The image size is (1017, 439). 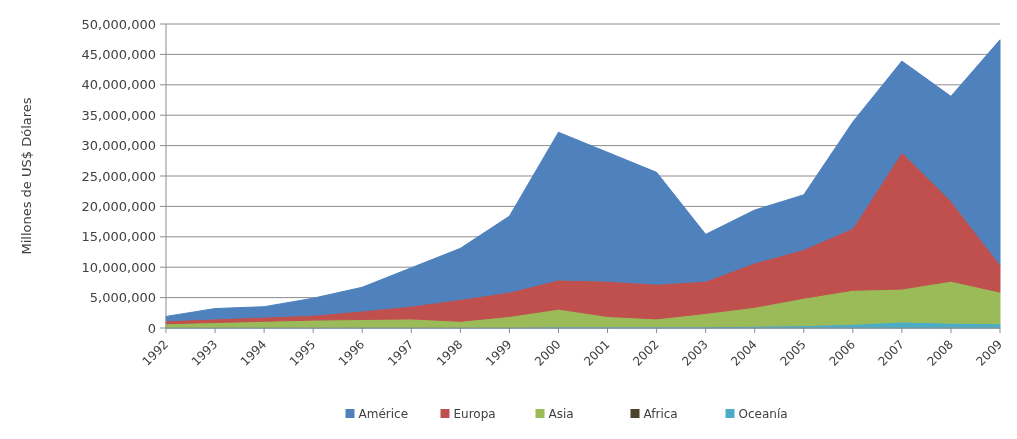 What do you see at coordinates (118, 146) in the screenshot?
I see `y-tick-label: 30,000,000` at bounding box center [118, 146].